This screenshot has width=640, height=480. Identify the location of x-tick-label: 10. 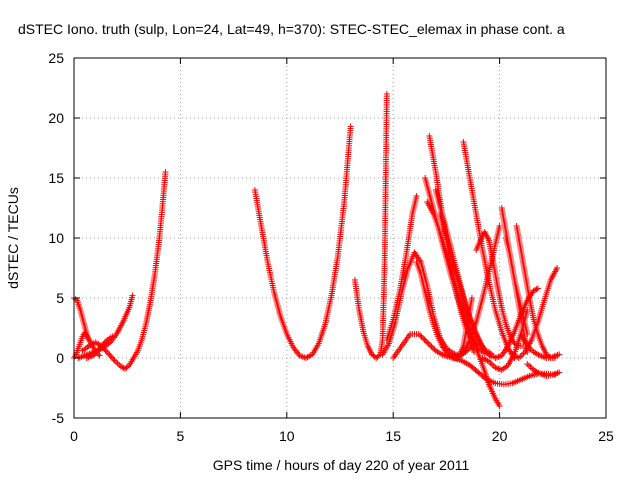
(287, 436).